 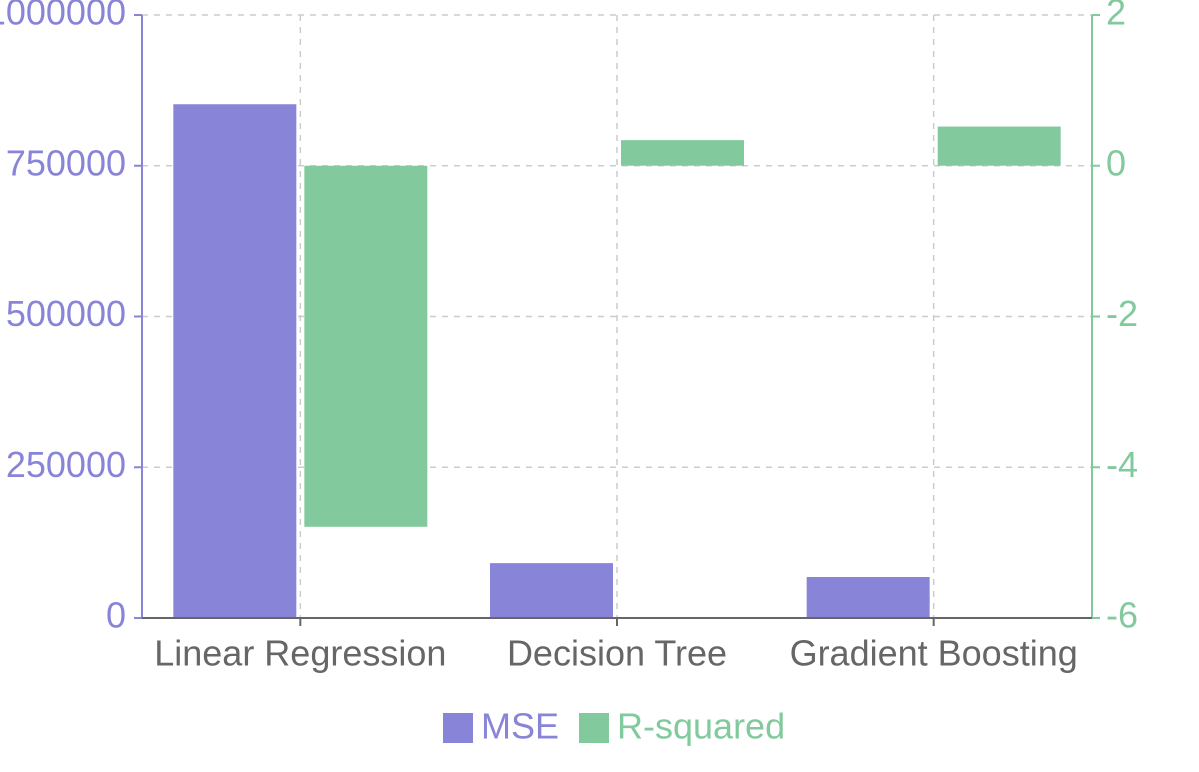 What do you see at coordinates (1116, 16) in the screenshot?
I see `y2-tick-label: 2` at bounding box center [1116, 16].